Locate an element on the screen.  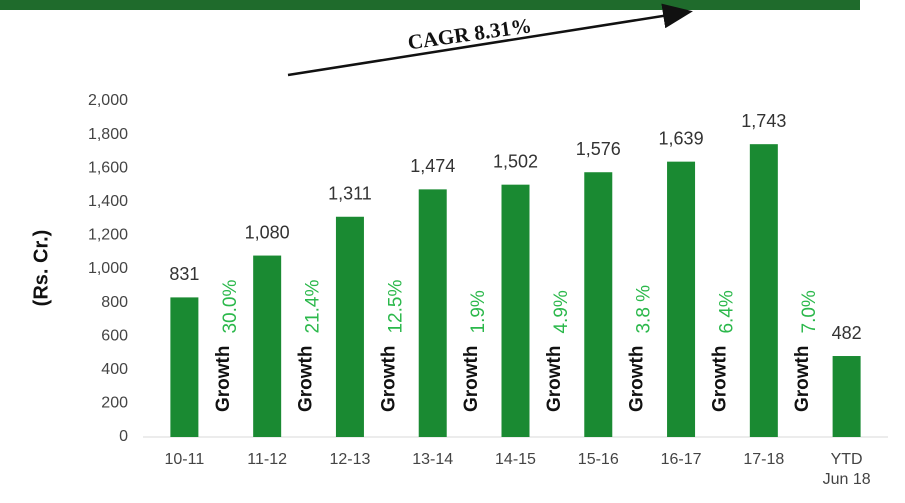
y-axis-label: (Rs. Cr.) is located at coordinates (41, 268).